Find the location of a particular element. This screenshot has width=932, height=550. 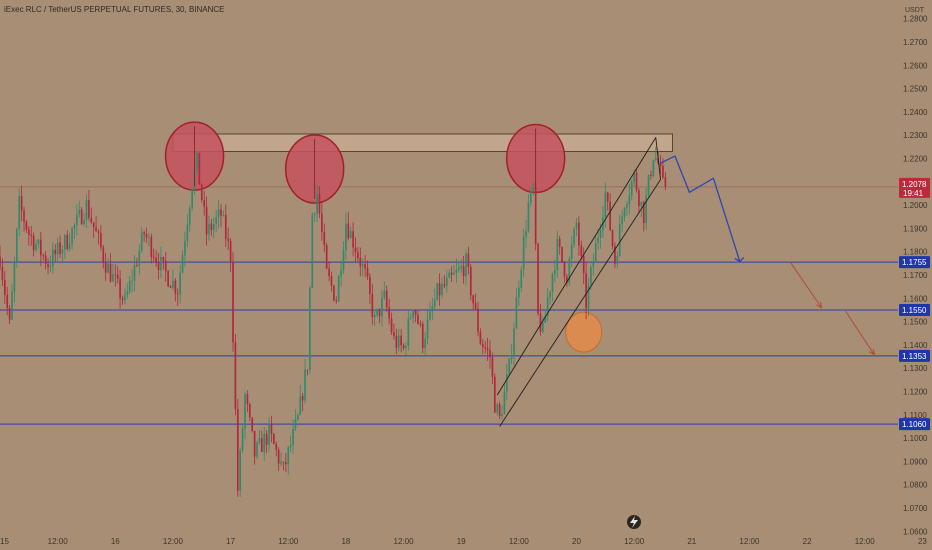

lightning-icon-glyph is located at coordinates (634, 522).